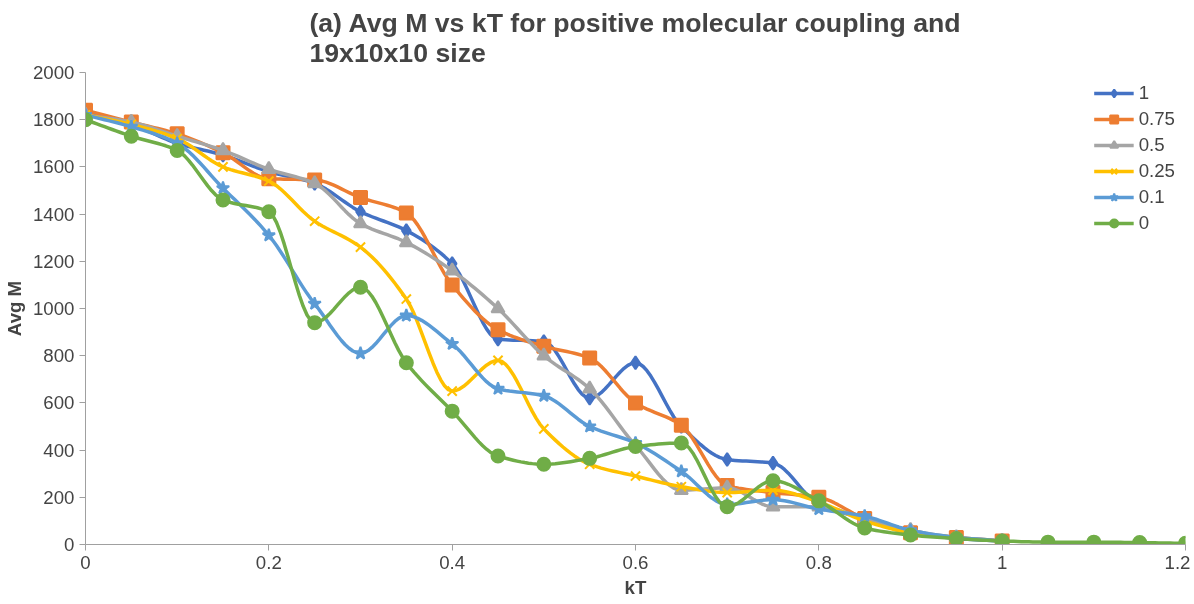  I want to click on x-tick-label: 1.2, so click(1177, 562).